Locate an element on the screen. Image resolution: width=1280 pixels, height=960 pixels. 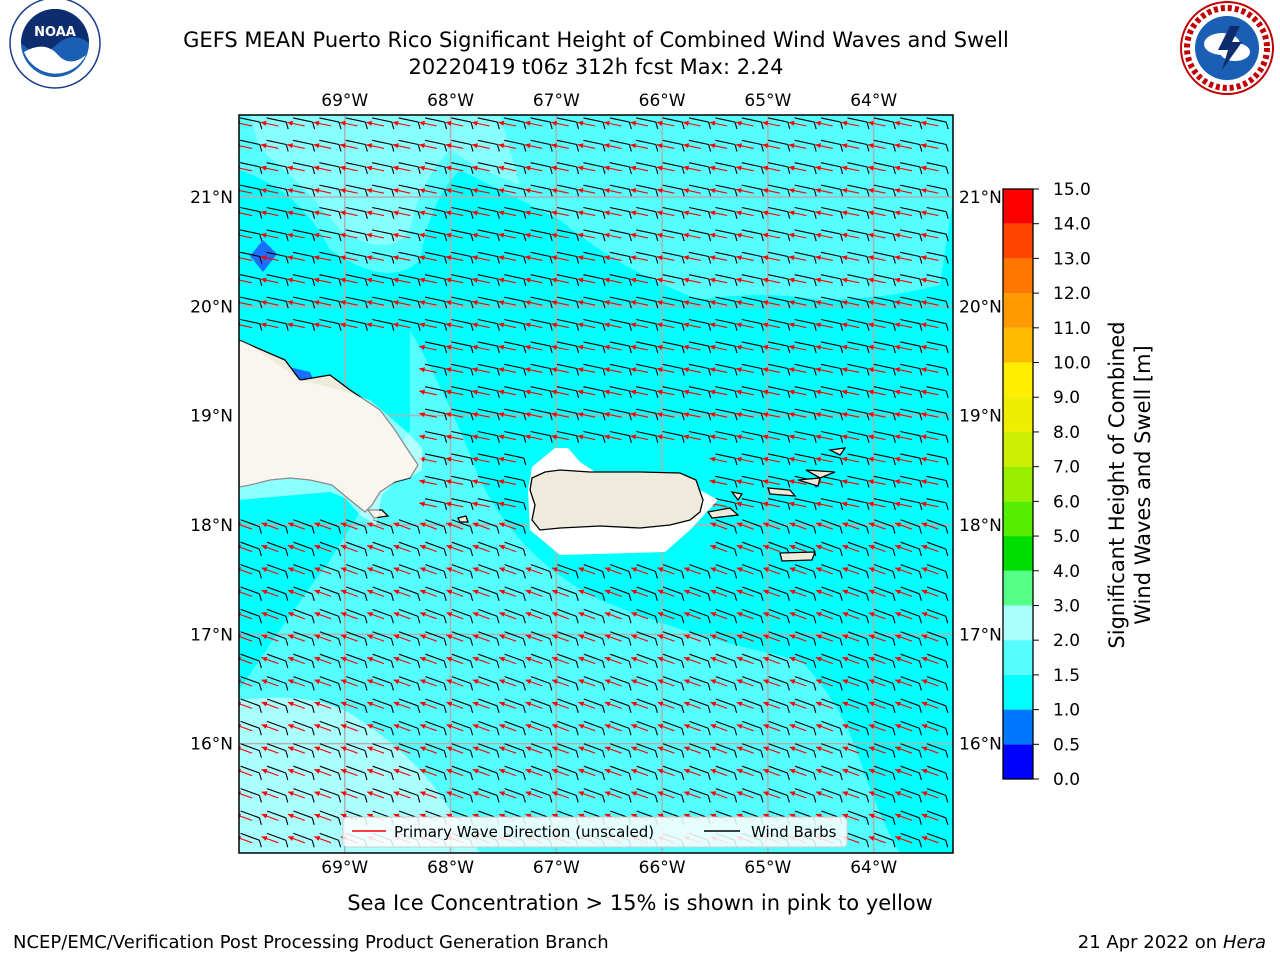
lon-label-top-5: 64°W is located at coordinates (873, 101).